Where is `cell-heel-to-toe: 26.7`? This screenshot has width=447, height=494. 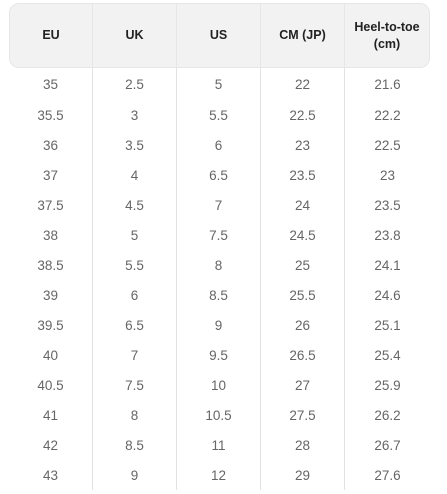
cell-heel-to-toe: 26.7 is located at coordinates (387, 445).